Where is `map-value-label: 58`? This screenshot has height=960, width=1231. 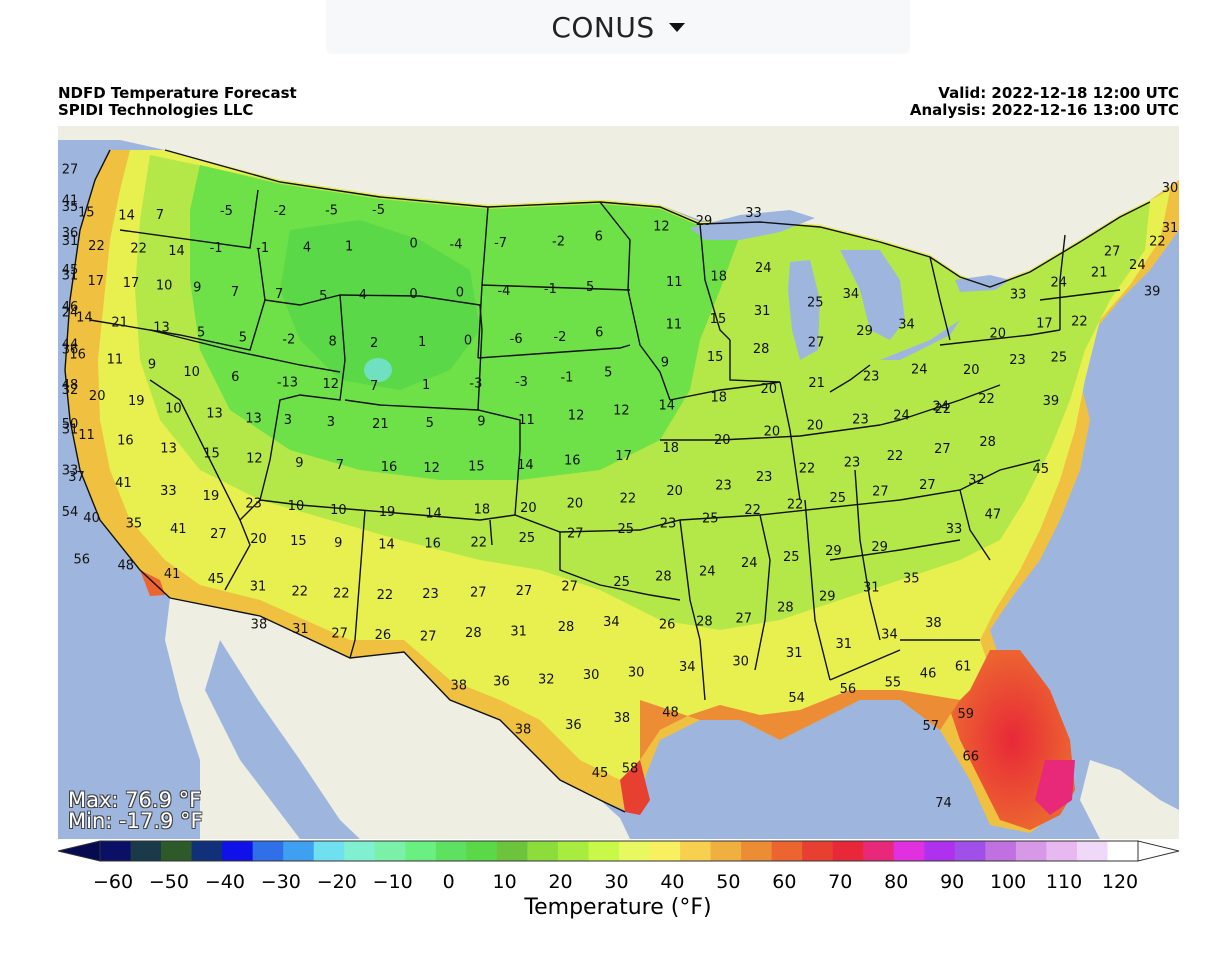
map-value-label: 58 is located at coordinates (630, 768).